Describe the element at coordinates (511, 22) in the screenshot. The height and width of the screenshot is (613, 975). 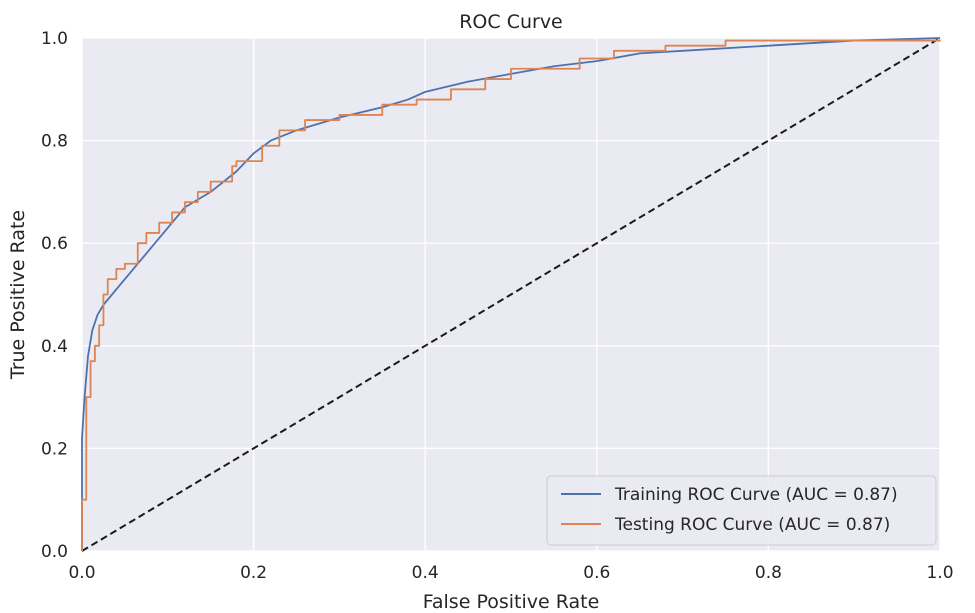
I see `chart-title: ROC Curve` at that location.